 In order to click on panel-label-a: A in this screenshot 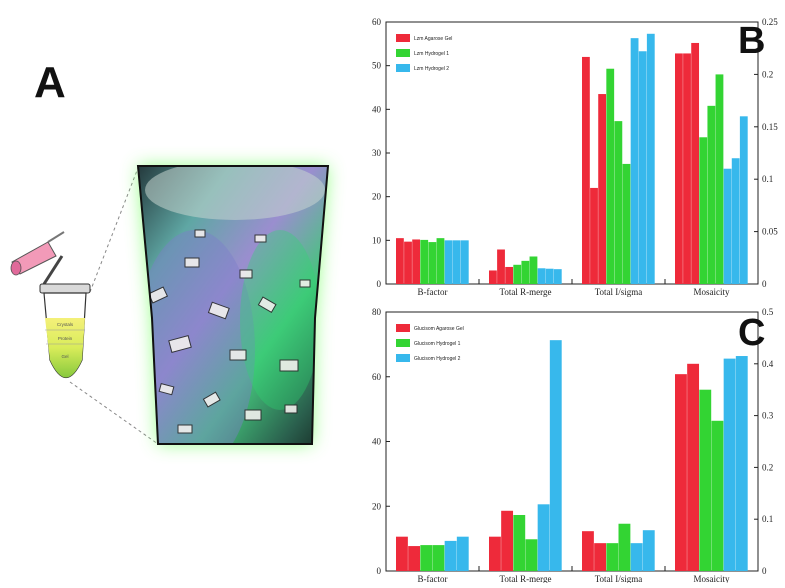, I will do `click(50, 82)`.